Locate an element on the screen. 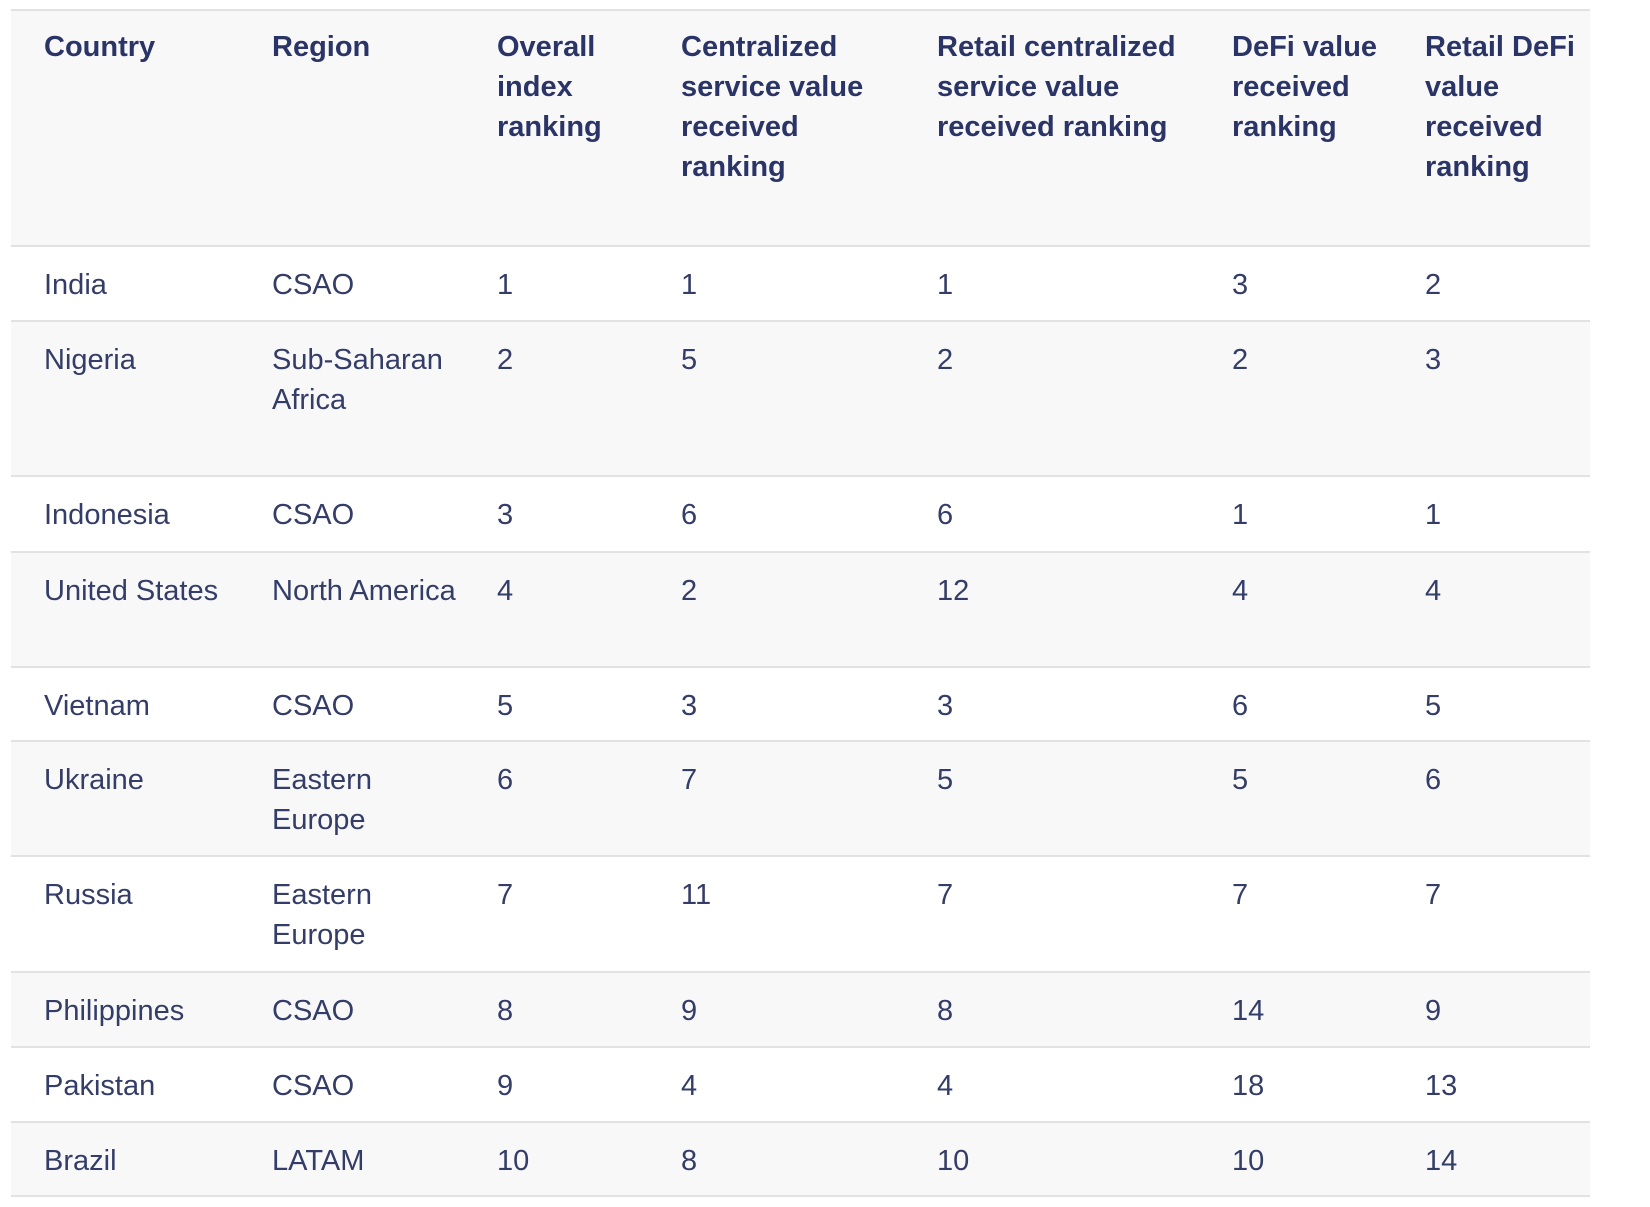 The width and height of the screenshot is (1650, 1207). table-cell: Sub-Saharan Africa is located at coordinates (351, 398).